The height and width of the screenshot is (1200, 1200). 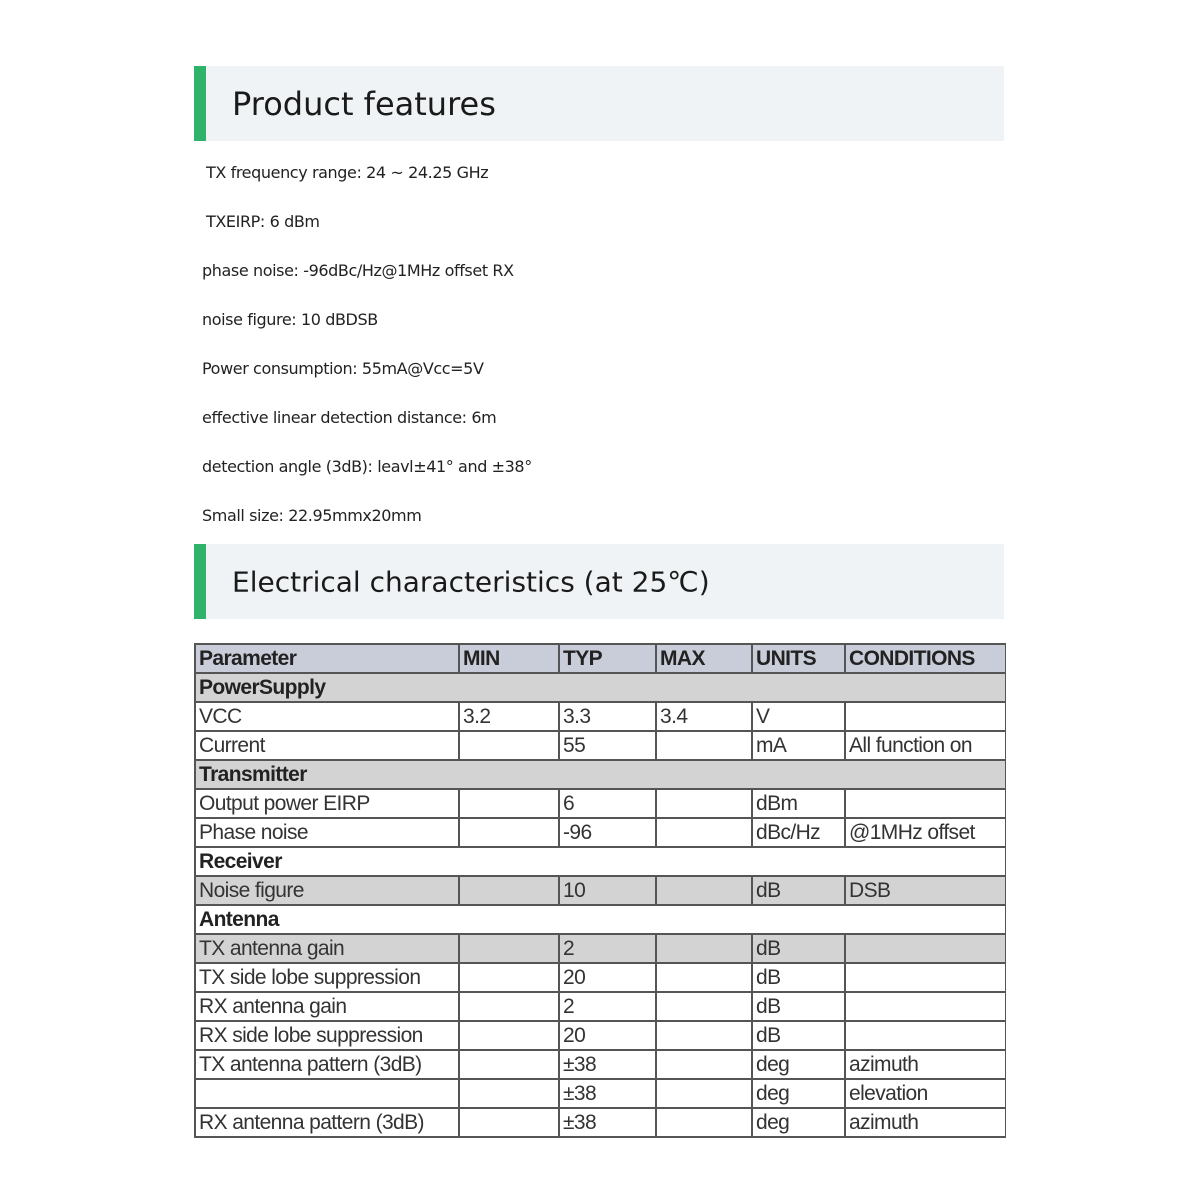 What do you see at coordinates (364, 103) in the screenshot?
I see `features-title: Product features` at bounding box center [364, 103].